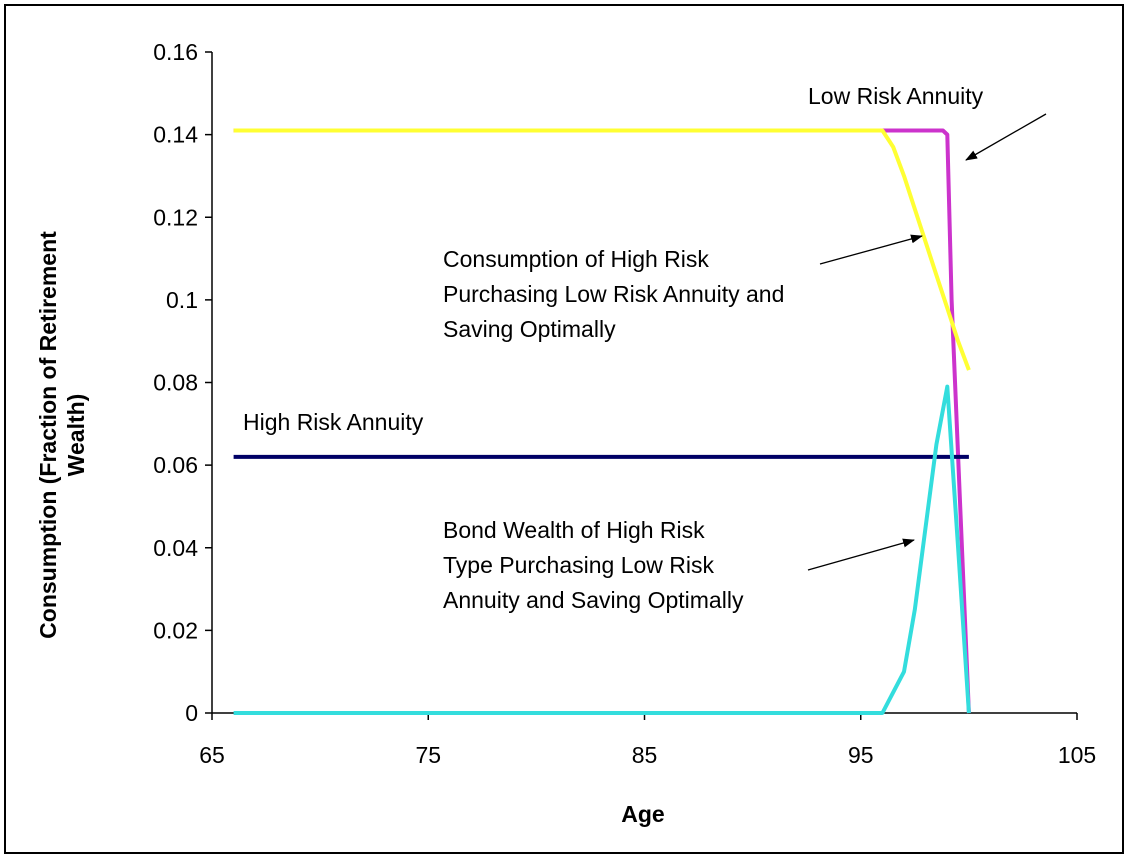 This screenshot has width=1130, height=859. What do you see at coordinates (529, 329) in the screenshot?
I see `annotation-consumption-label-line-3: Saving Optimally` at bounding box center [529, 329].